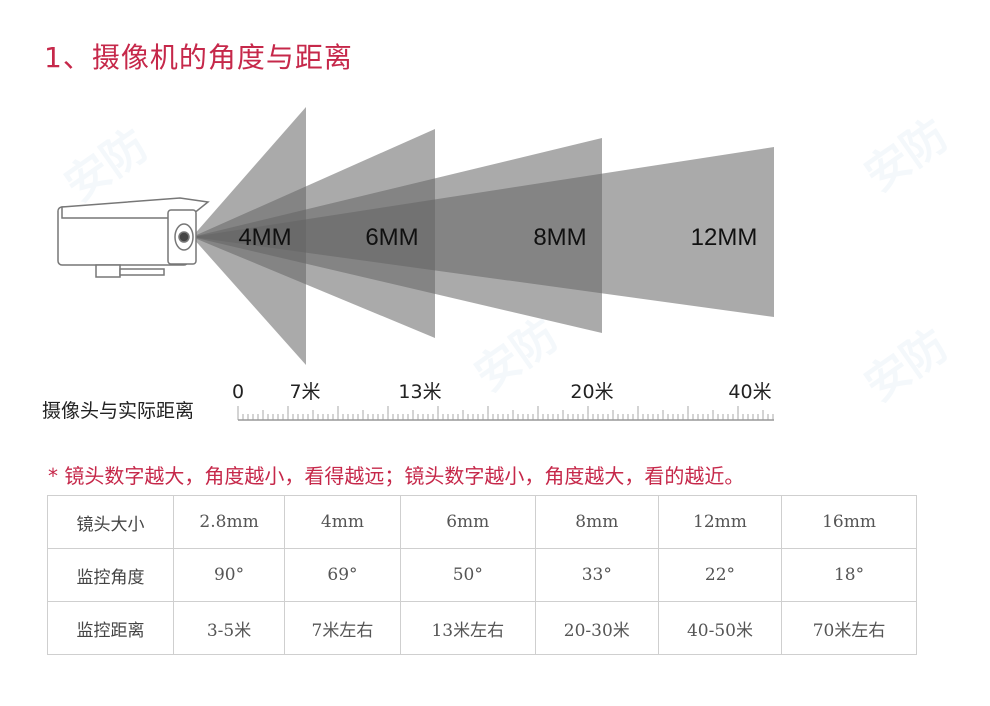  What do you see at coordinates (264, 237) in the screenshot?
I see `beam-label-4mm: 4MM` at bounding box center [264, 237].